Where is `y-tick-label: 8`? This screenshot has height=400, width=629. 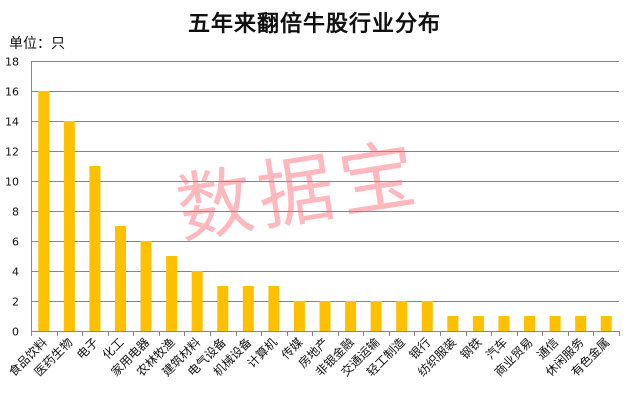 y-tick-label: 8 is located at coordinates (15, 212).